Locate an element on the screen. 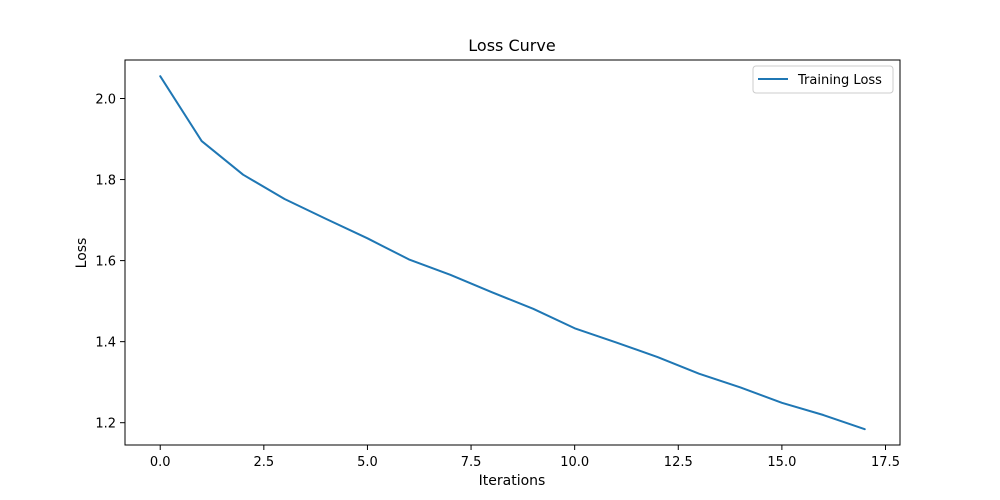 This screenshot has width=1000, height=500. y-axis-ticks: 1.2 1.4 1.6 1.8 2.0 is located at coordinates (110, 262).